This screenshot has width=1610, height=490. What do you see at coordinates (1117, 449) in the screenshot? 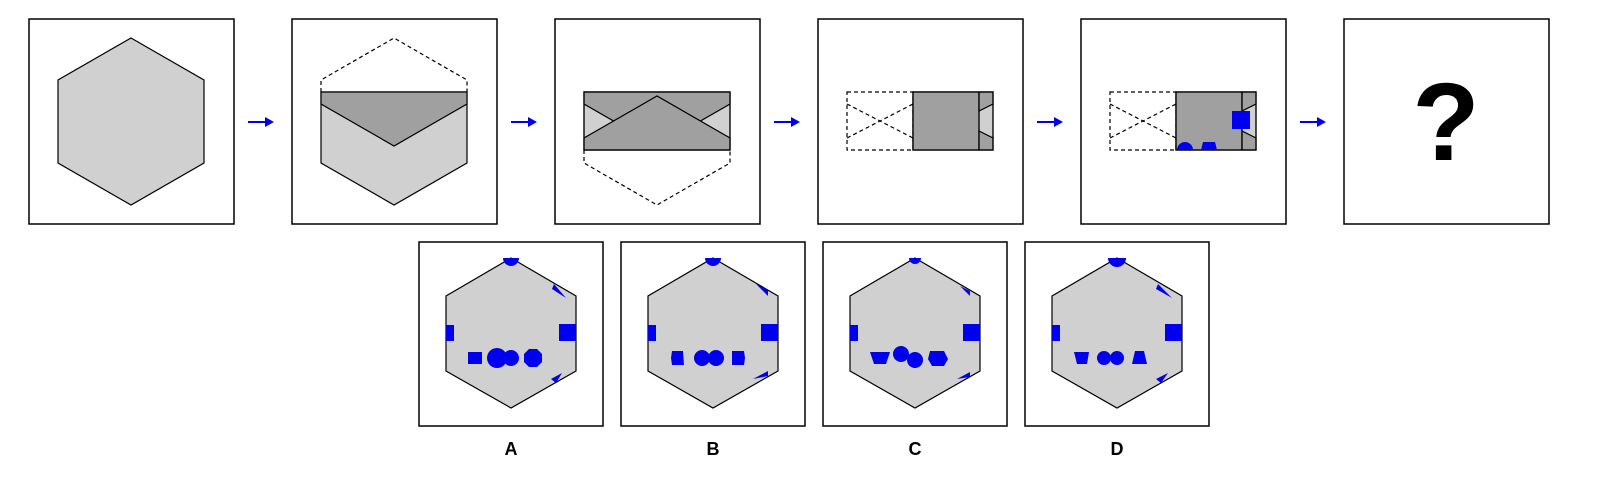
I see `option-d-label: D` at bounding box center [1117, 449].